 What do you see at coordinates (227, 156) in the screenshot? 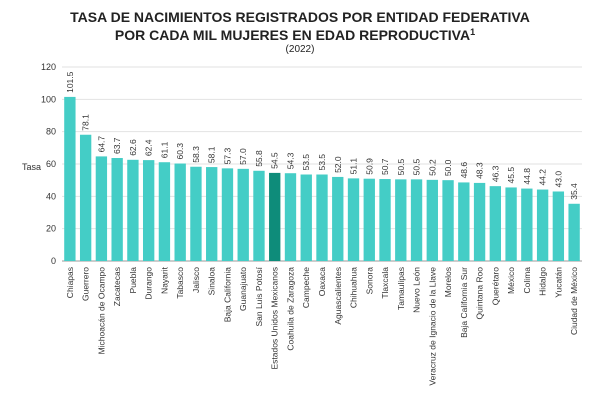
I see `data-label: 57.3` at bounding box center [227, 156].